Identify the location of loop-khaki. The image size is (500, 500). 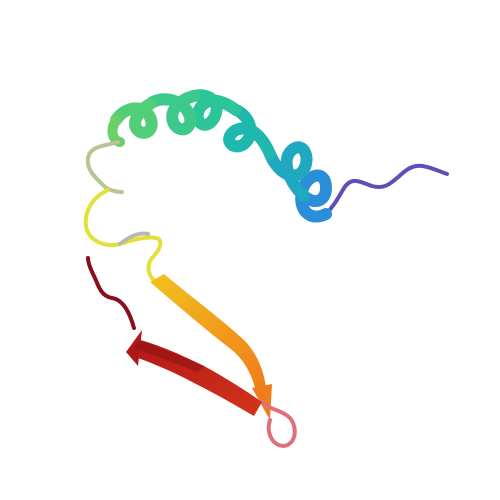
(104, 167).